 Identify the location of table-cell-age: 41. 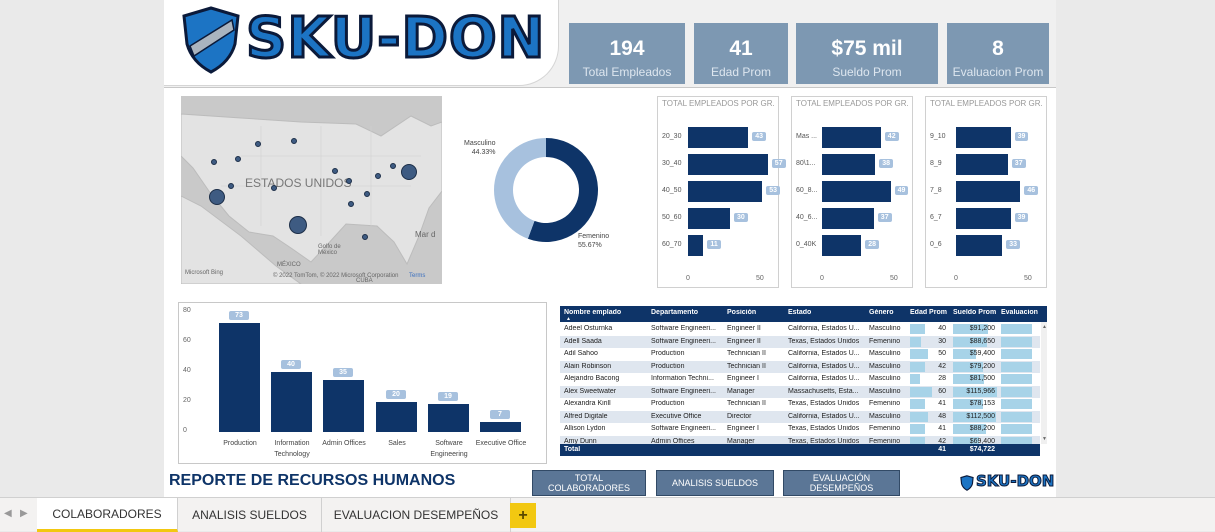
(942, 428).